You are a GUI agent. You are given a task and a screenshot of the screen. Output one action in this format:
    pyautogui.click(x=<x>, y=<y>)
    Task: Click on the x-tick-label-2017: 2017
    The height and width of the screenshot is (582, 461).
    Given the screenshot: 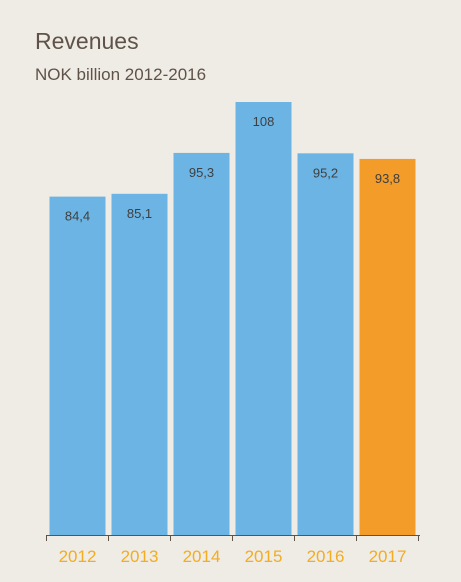 What is the action you would take?
    pyautogui.click(x=388, y=556)
    